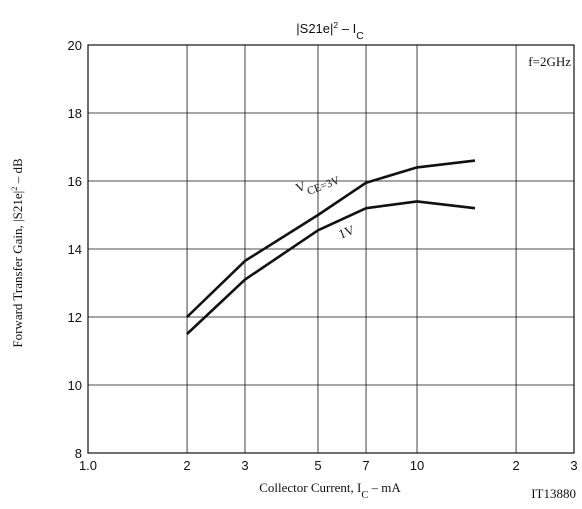 This screenshot has width=582, height=509. Describe the element at coordinates (417, 465) in the screenshot. I see `x-tick-label: 10` at that location.